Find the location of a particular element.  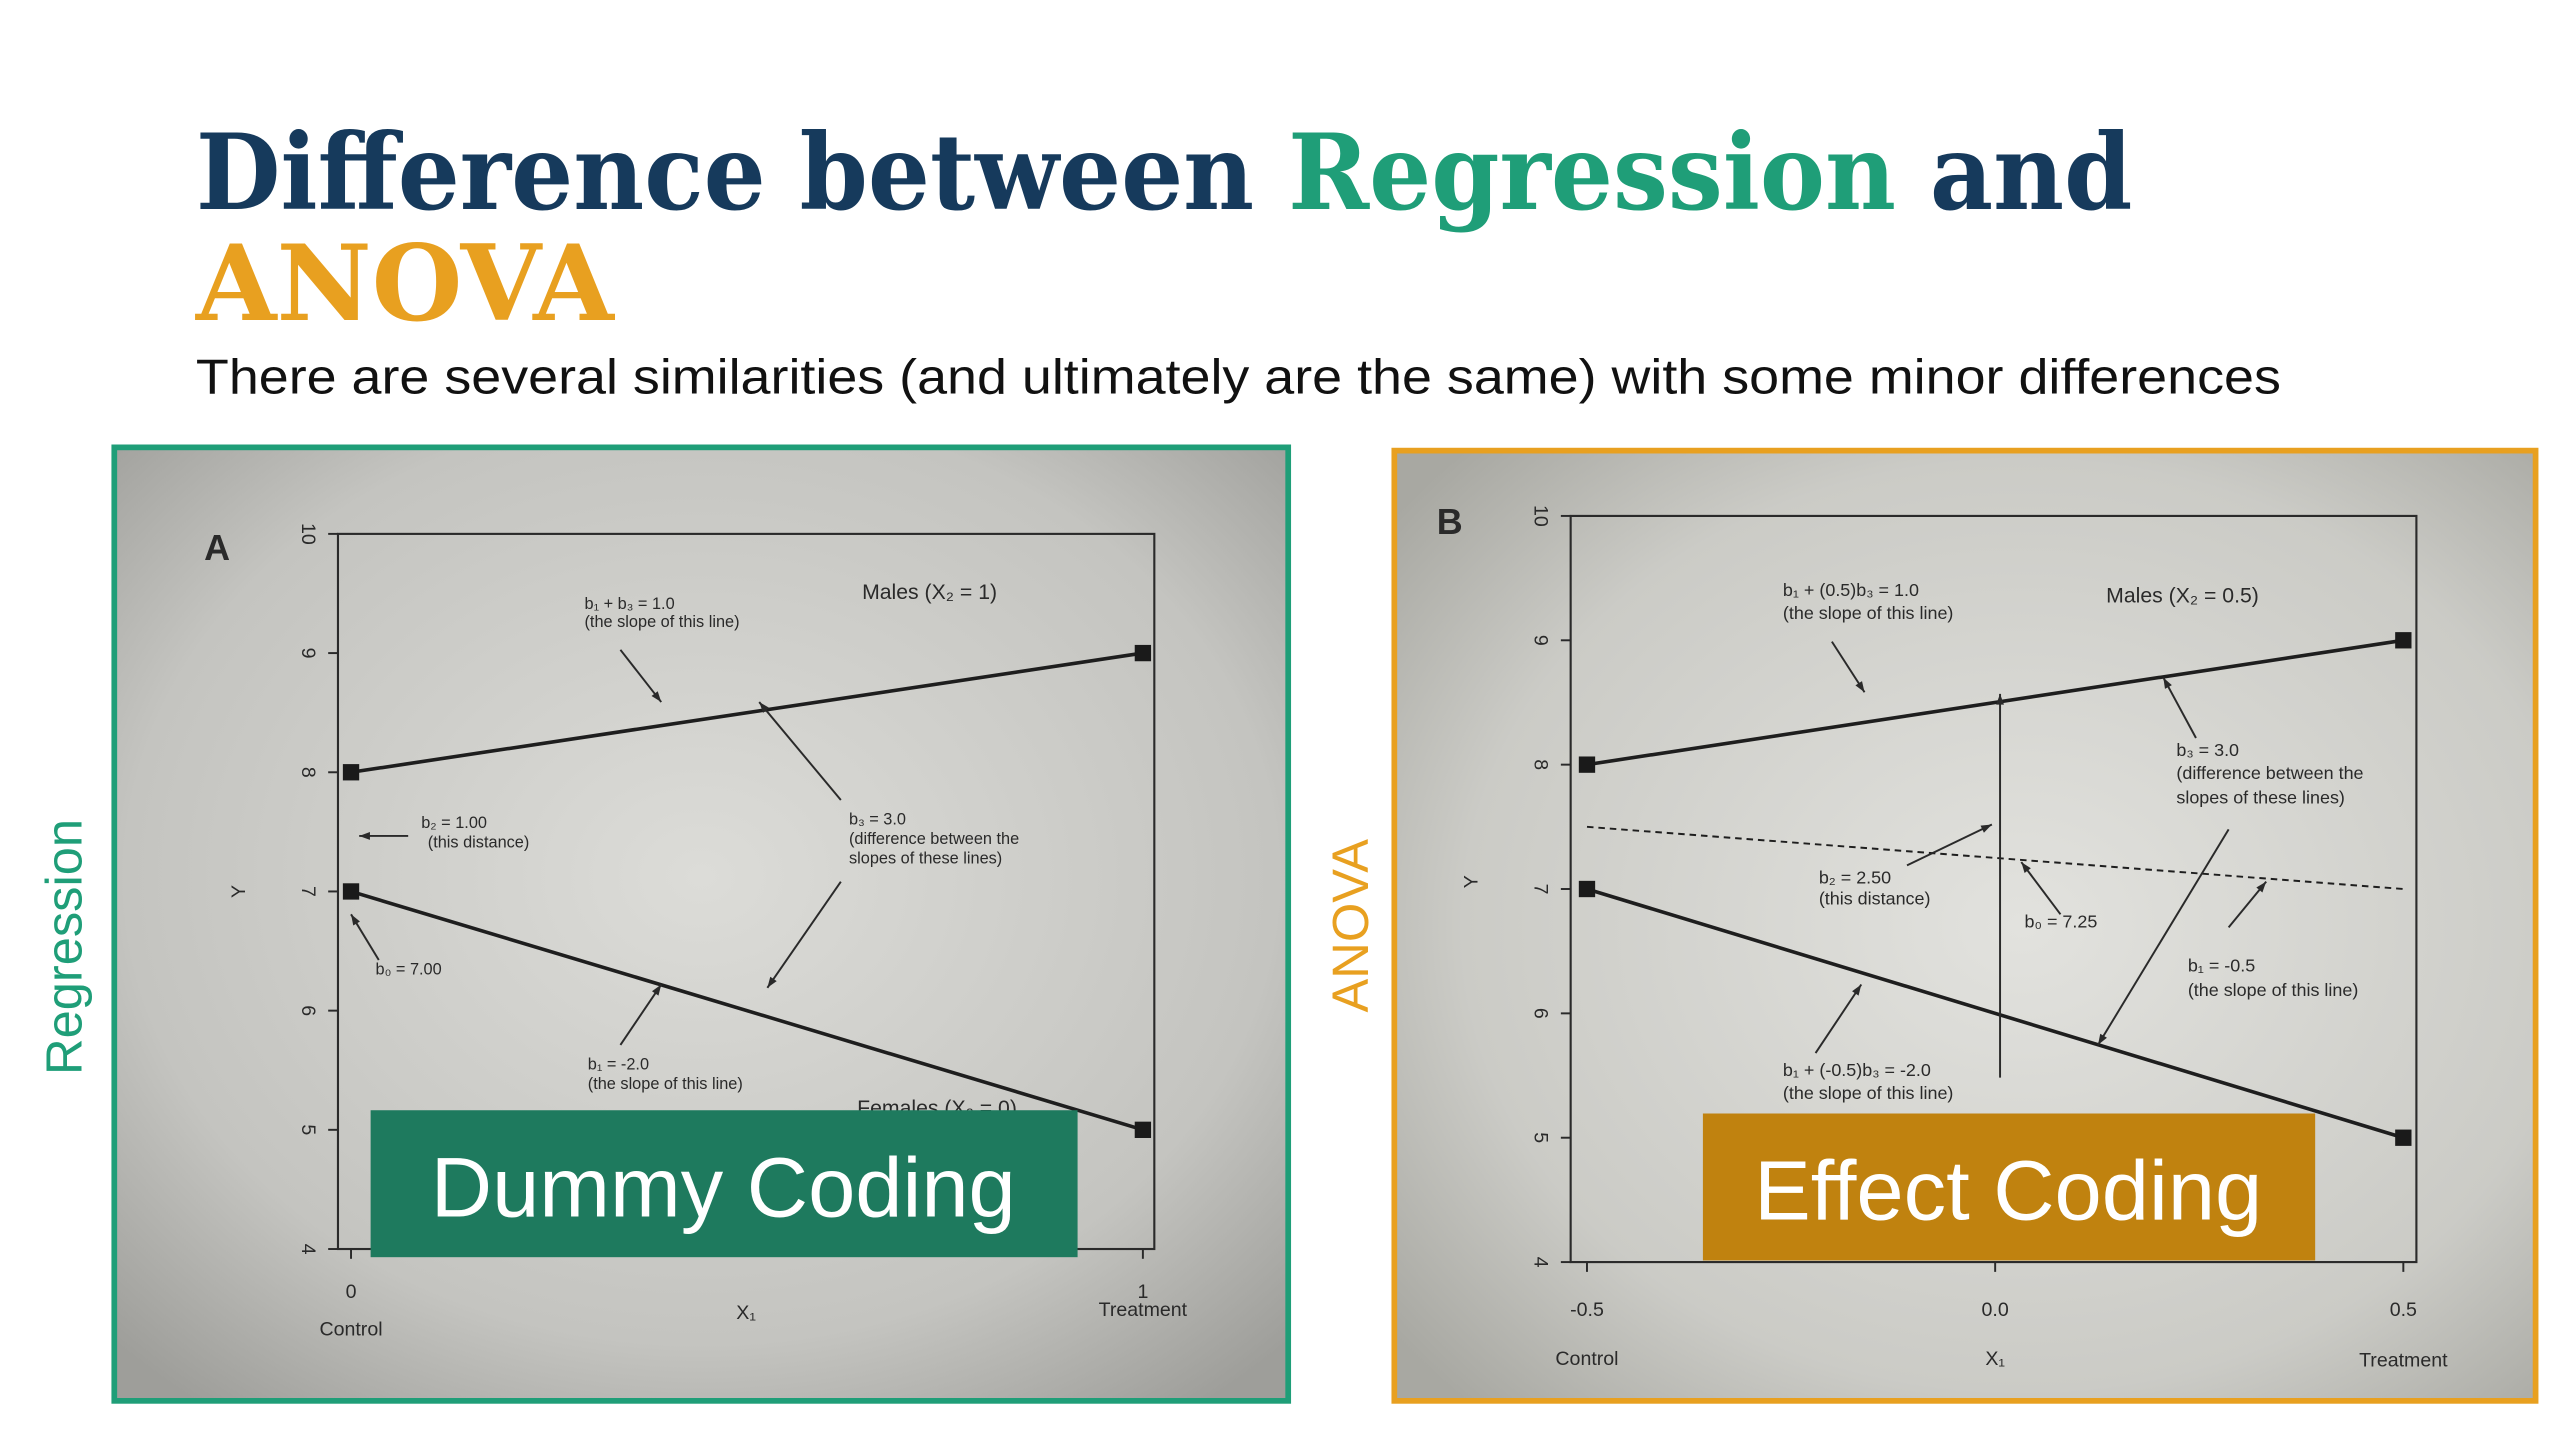

annotation: b₂ = 1.00 is located at coordinates (454, 823).